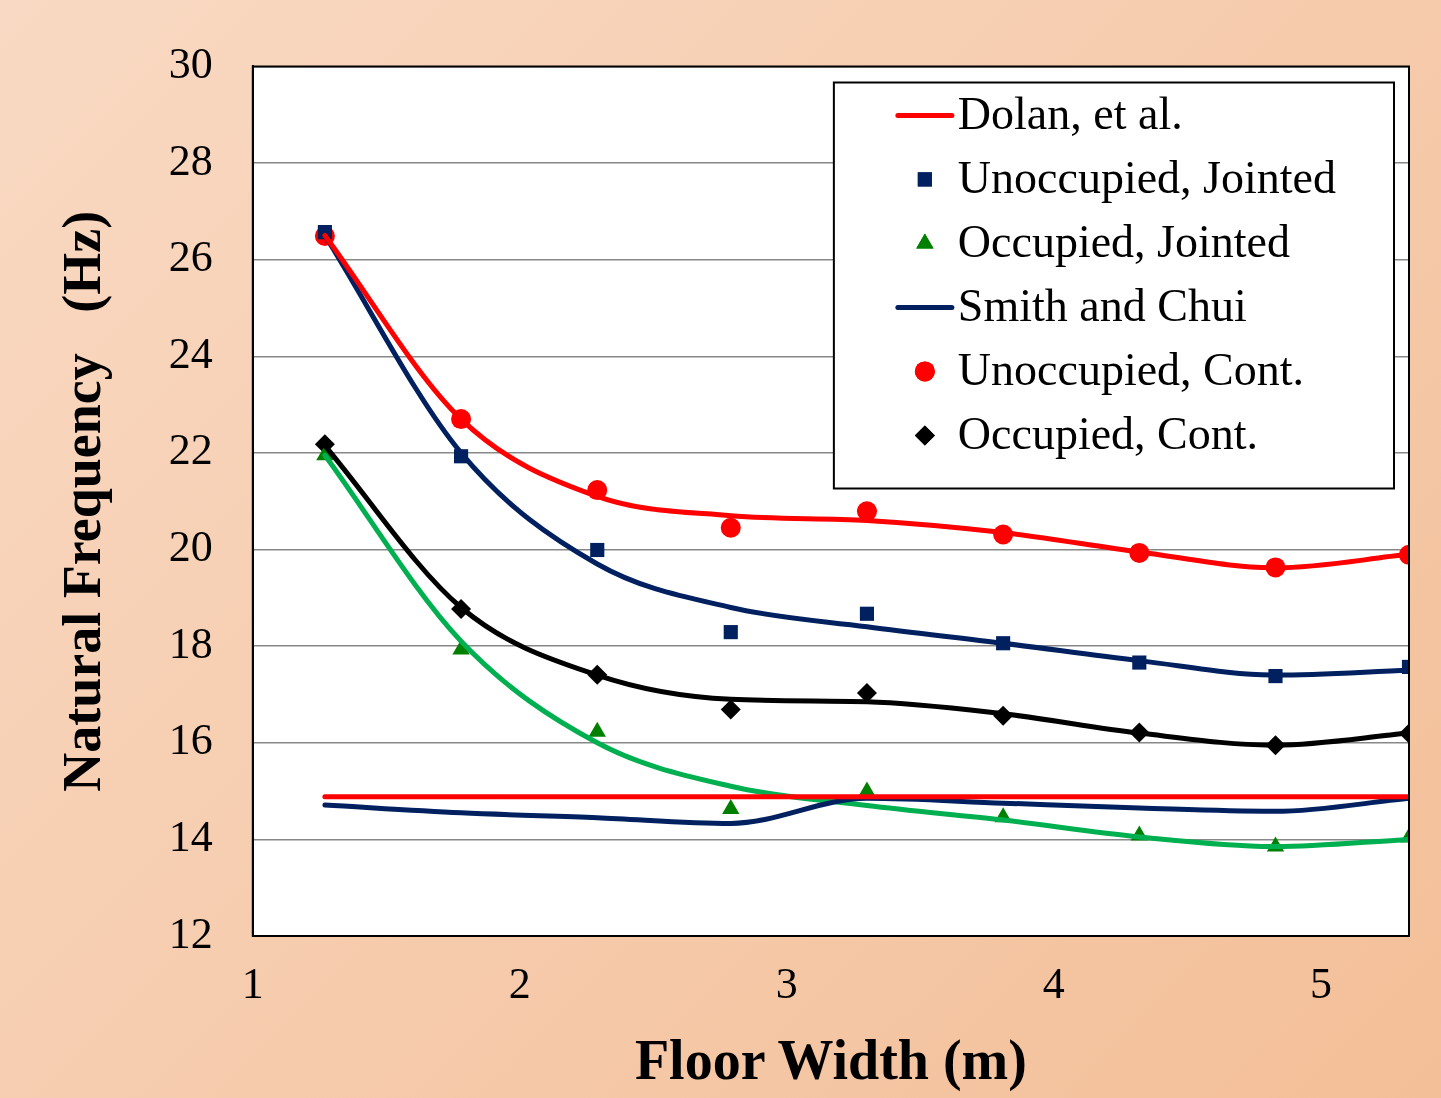  What do you see at coordinates (1070, 114) in the screenshot?
I see `legend-label: Dolan, et al.` at bounding box center [1070, 114].